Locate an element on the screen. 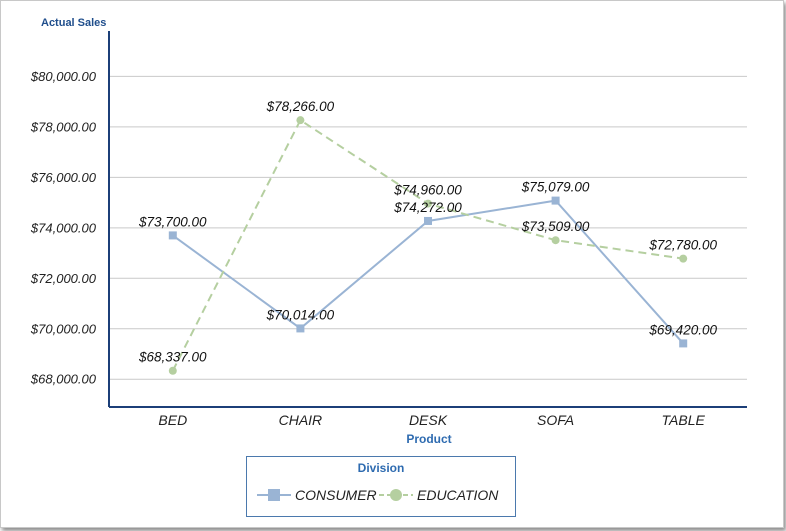 The height and width of the screenshot is (531, 786). y-tick-label: $68,000.00 is located at coordinates (63, 379).